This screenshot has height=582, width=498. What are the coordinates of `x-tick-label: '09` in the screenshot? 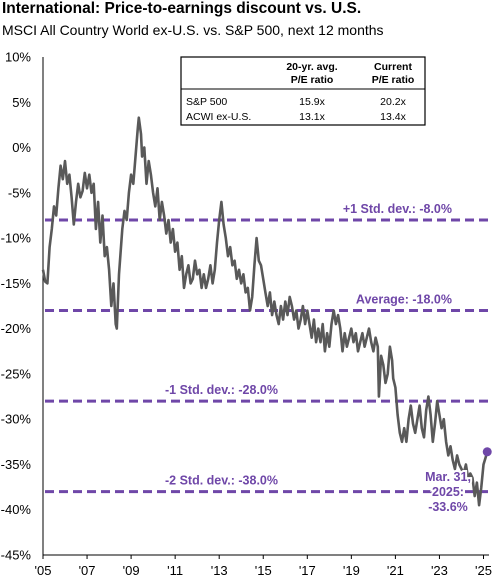 It's located at (131, 570).